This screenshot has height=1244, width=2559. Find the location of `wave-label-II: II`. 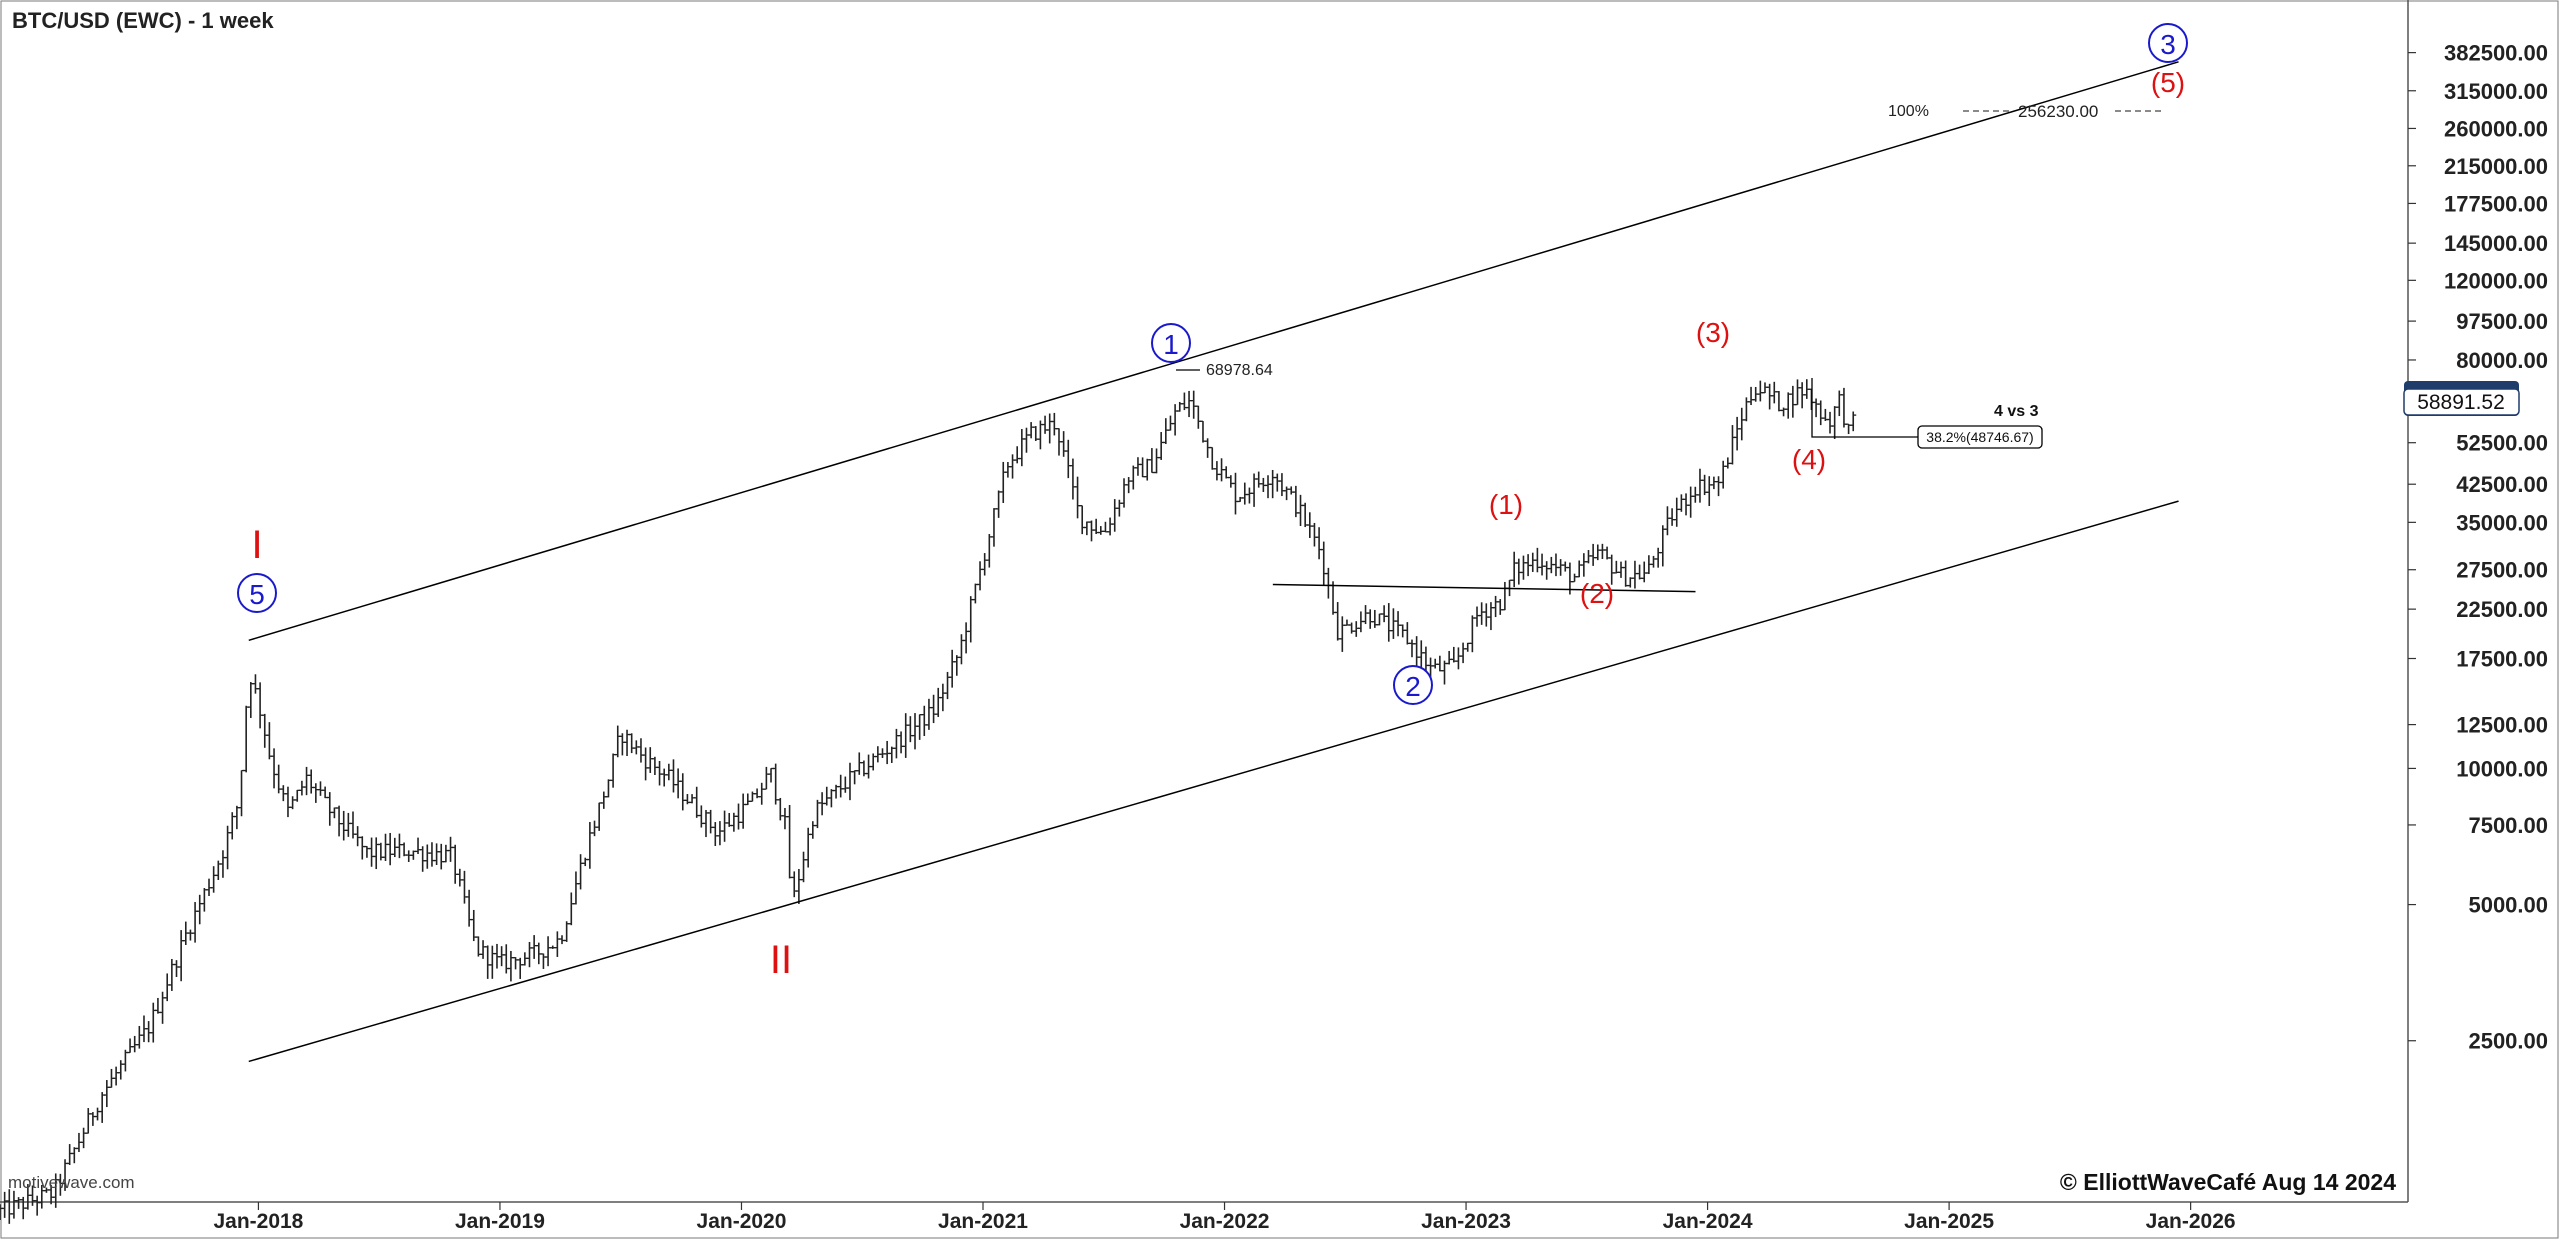

wave-label-II: II is located at coordinates (781, 960).